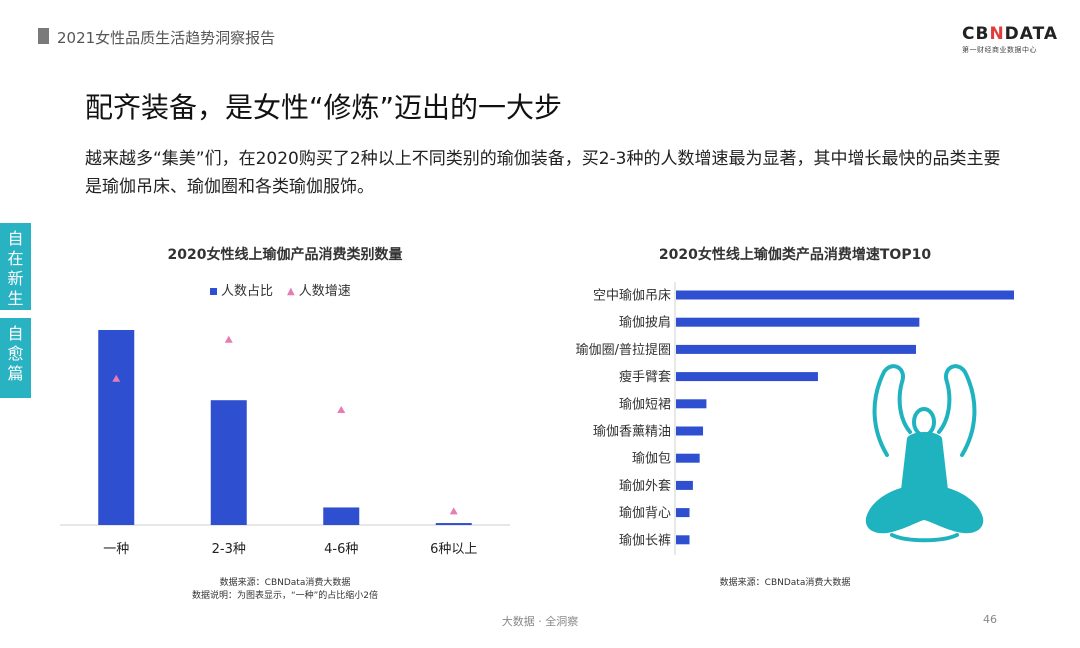 Image resolution: width=1080 pixels, height=648 pixels. Describe the element at coordinates (999, 50) in the screenshot. I see `logo-subtitle: 第一财经商业数据中心` at that location.